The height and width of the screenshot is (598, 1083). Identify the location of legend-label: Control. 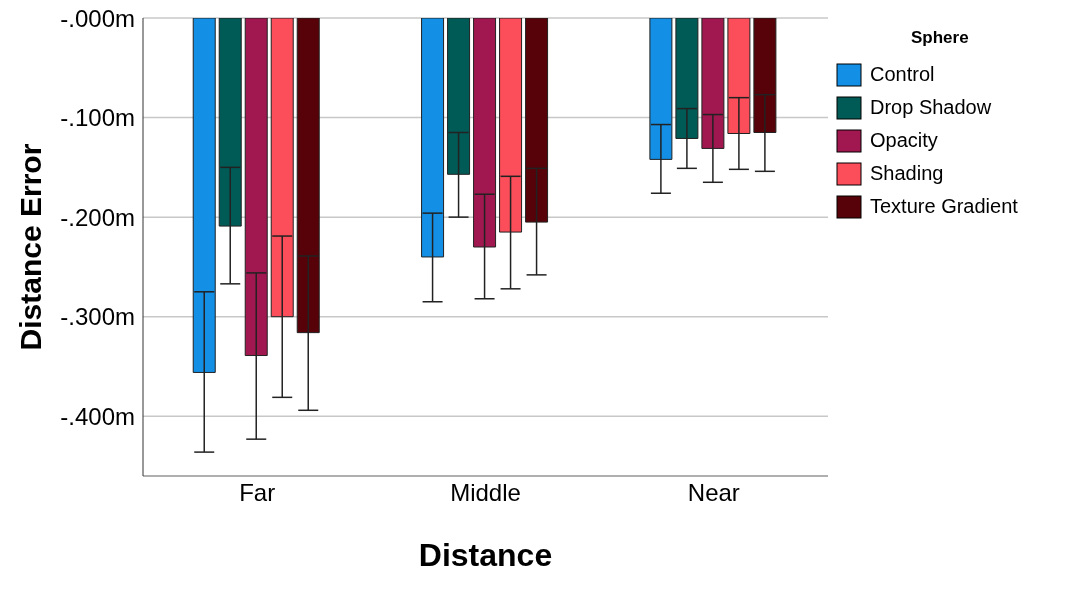
(902, 74).